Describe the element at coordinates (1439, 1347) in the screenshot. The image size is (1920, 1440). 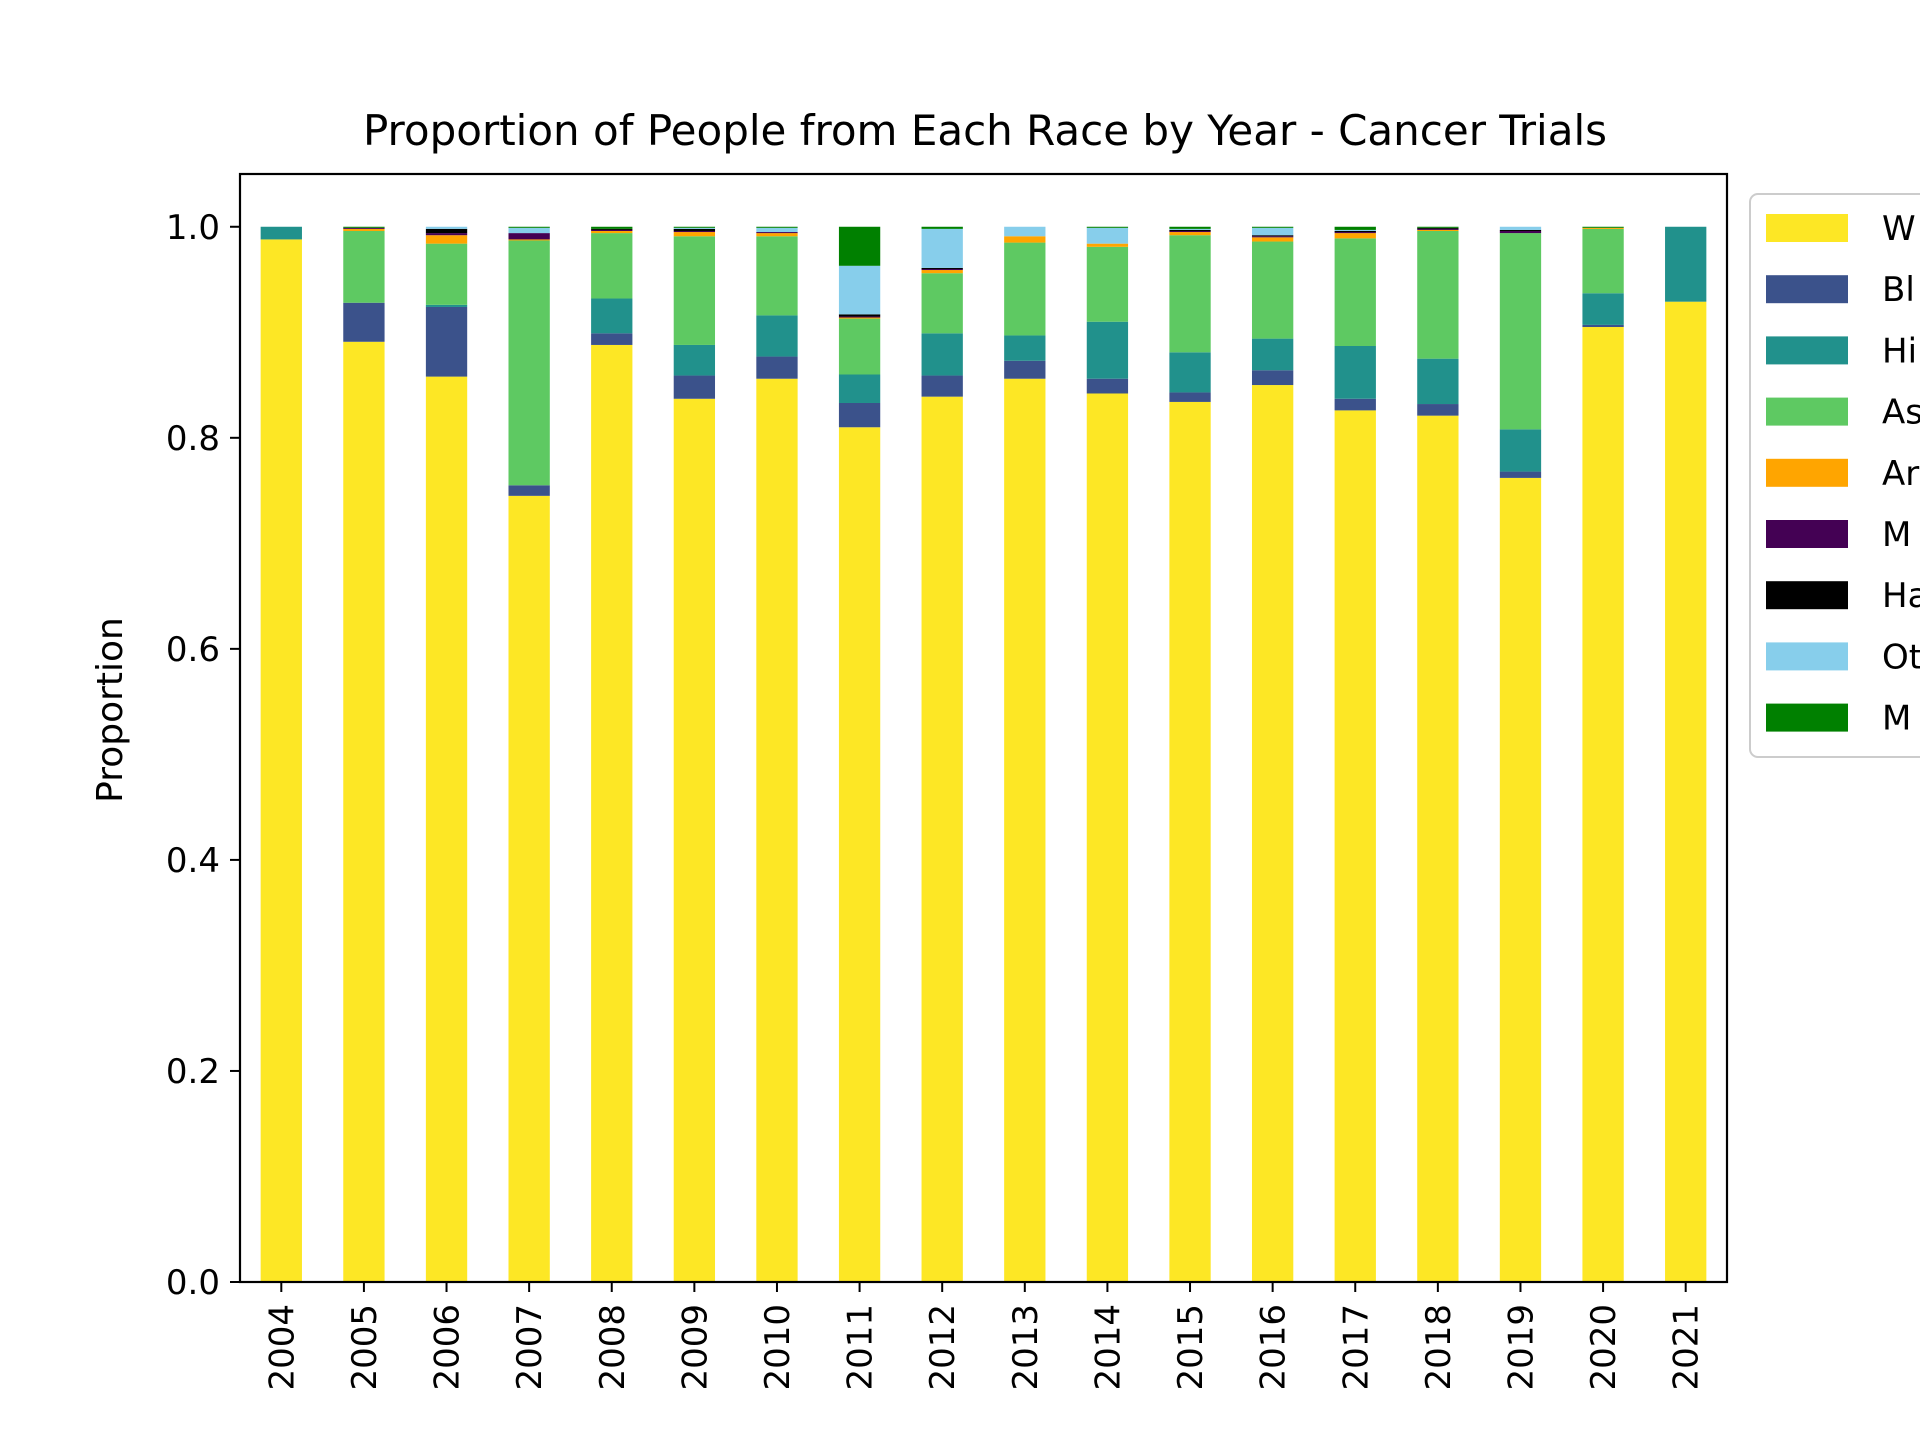
I see `x-tick-label-2018: 2018` at that location.